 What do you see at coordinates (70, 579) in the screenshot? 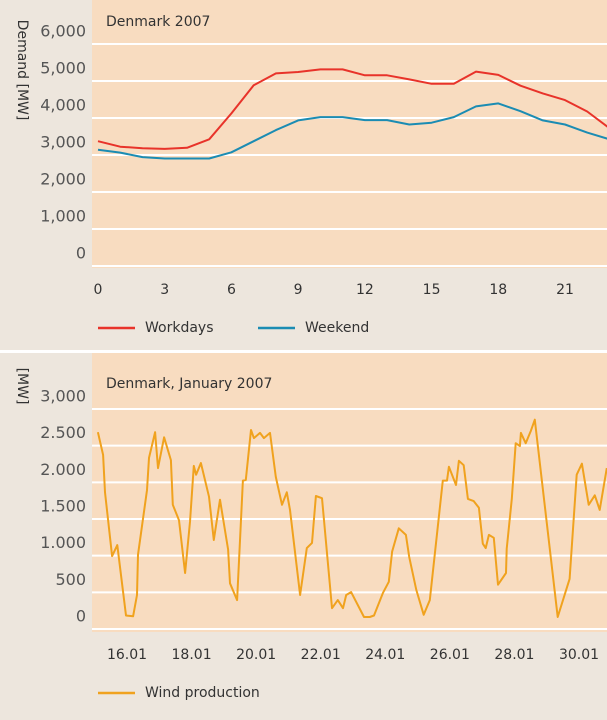
I see `y-tick-label: 500` at bounding box center [70, 579].